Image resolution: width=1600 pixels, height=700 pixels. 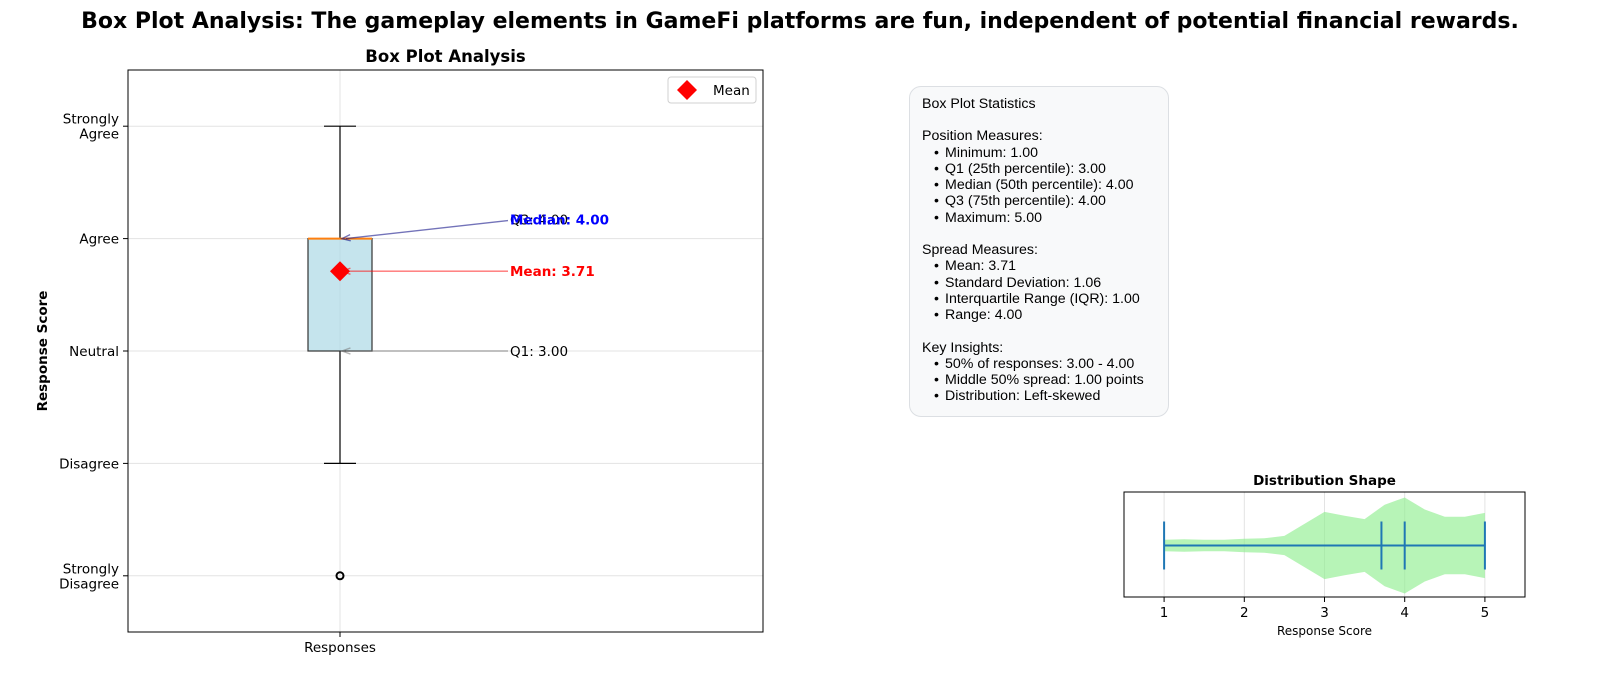 I want to click on statistics-item: Mean: 3.71, so click(x=1039, y=266).